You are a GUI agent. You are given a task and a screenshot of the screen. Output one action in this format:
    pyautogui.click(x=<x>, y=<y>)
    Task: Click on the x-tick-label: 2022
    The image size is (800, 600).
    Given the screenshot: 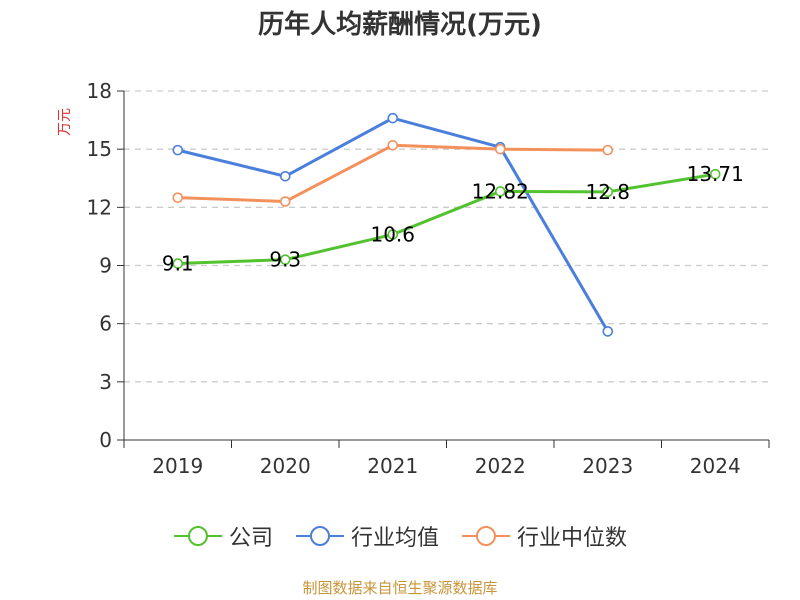 What is the action you would take?
    pyautogui.click(x=500, y=466)
    